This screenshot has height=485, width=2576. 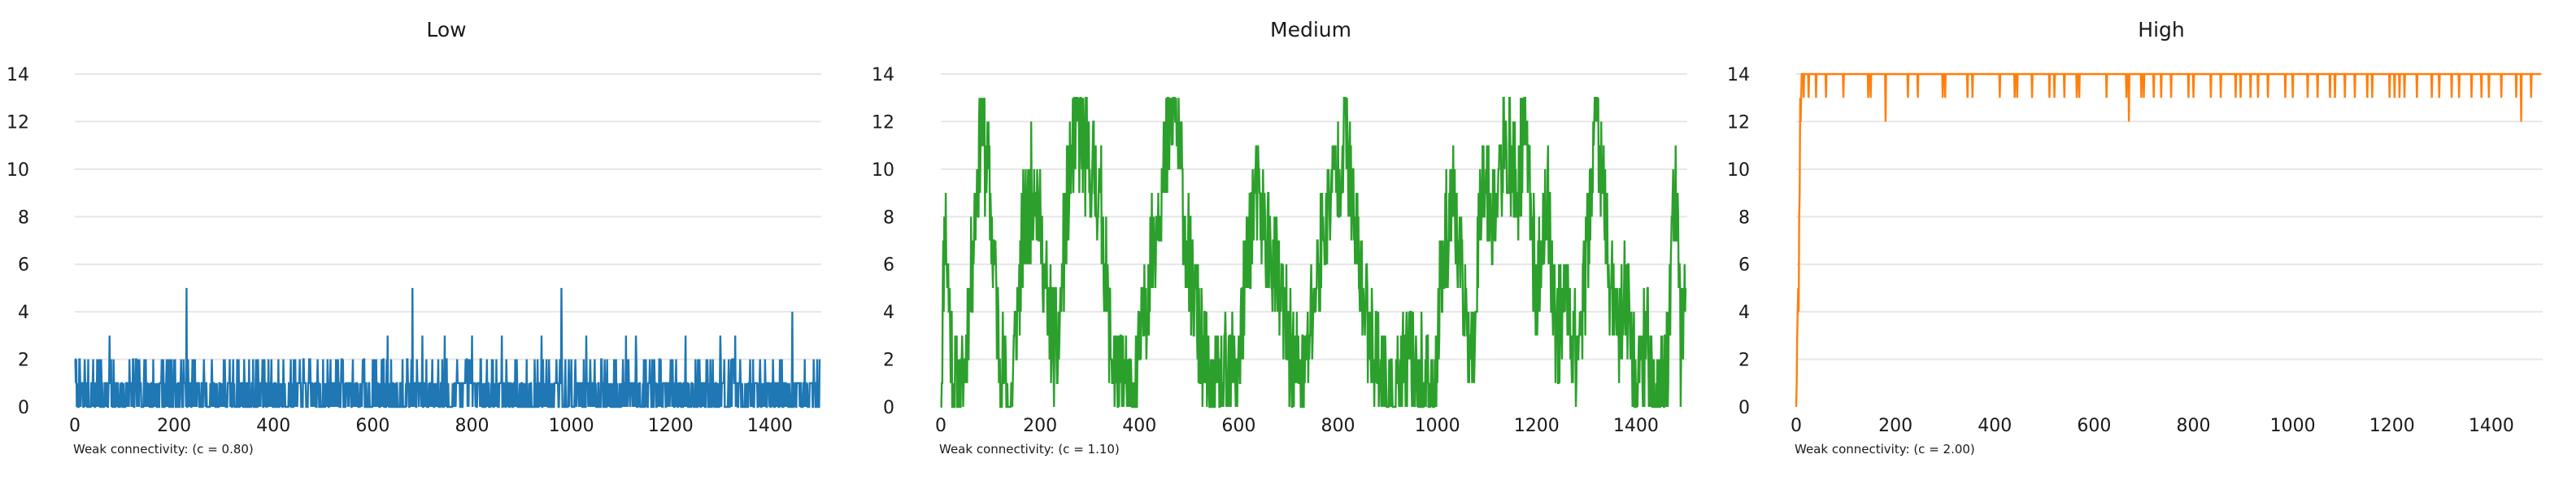 What do you see at coordinates (883, 241) in the screenshot?
I see `panel-medium-y-ticks: 0 2 4 6 8 10 12 14` at bounding box center [883, 241].